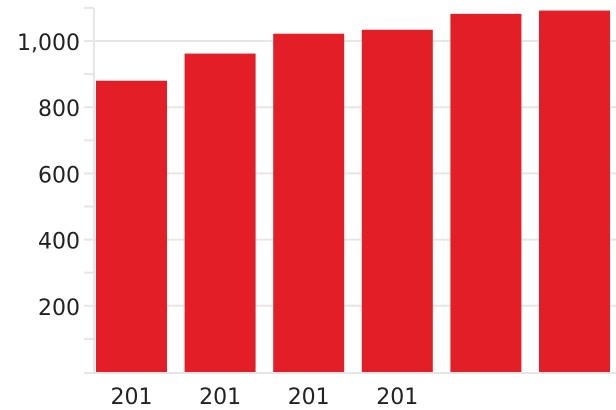 The width and height of the screenshot is (616, 410). Describe the element at coordinates (59, 308) in the screenshot. I see `y-tick-label: 200` at that location.